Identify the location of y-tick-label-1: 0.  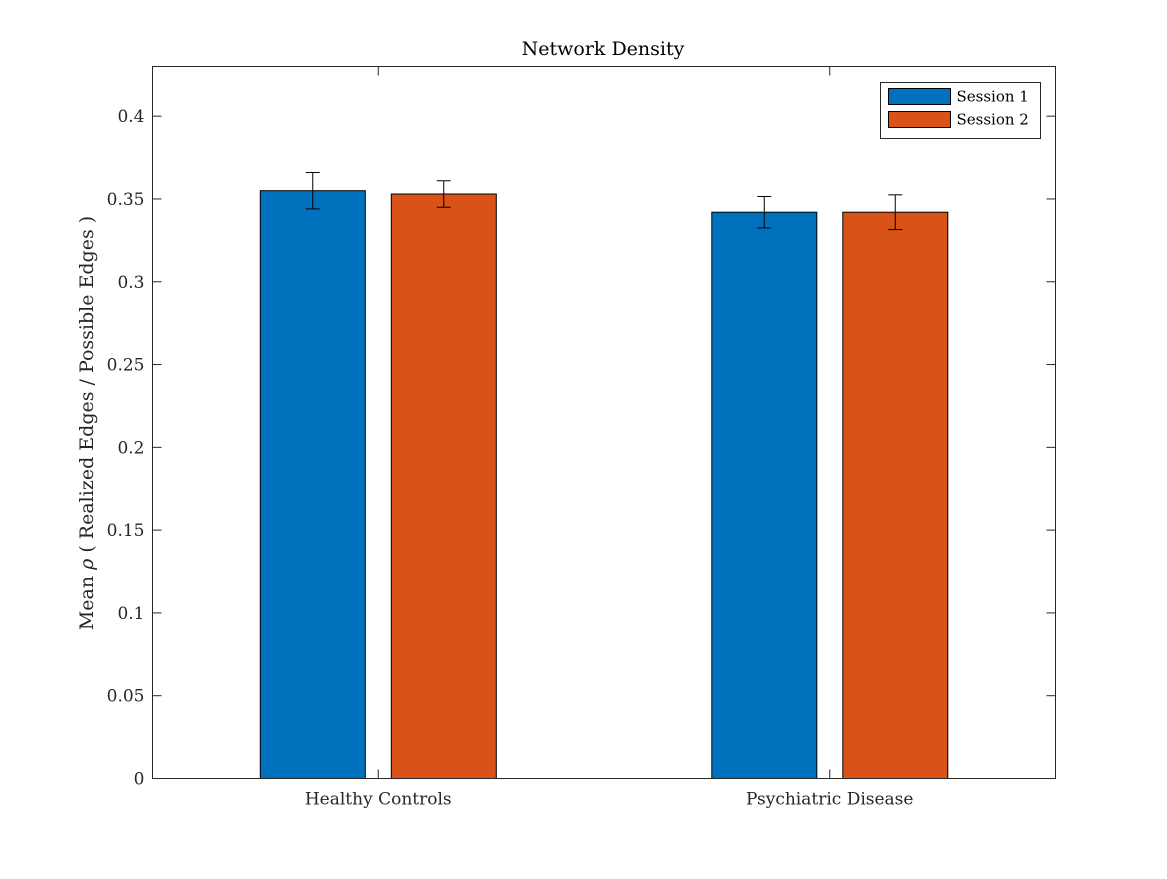
(139, 780).